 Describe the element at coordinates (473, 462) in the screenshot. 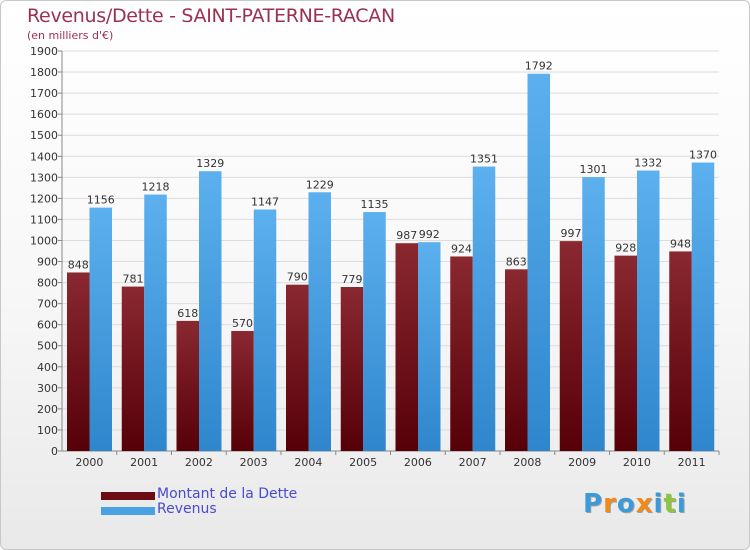

I see `x-tick-label: 2007` at that location.